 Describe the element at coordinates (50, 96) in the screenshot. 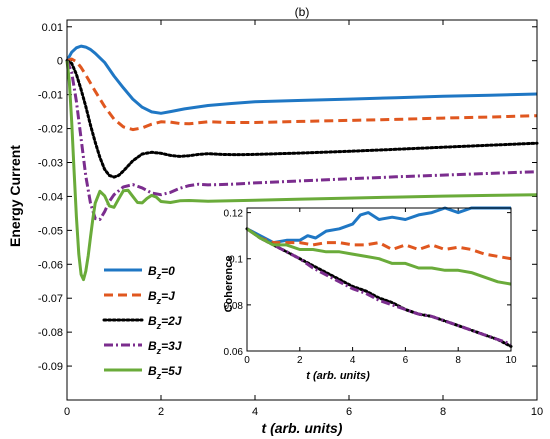

I see `main-y-tick-label: -0.01` at that location.